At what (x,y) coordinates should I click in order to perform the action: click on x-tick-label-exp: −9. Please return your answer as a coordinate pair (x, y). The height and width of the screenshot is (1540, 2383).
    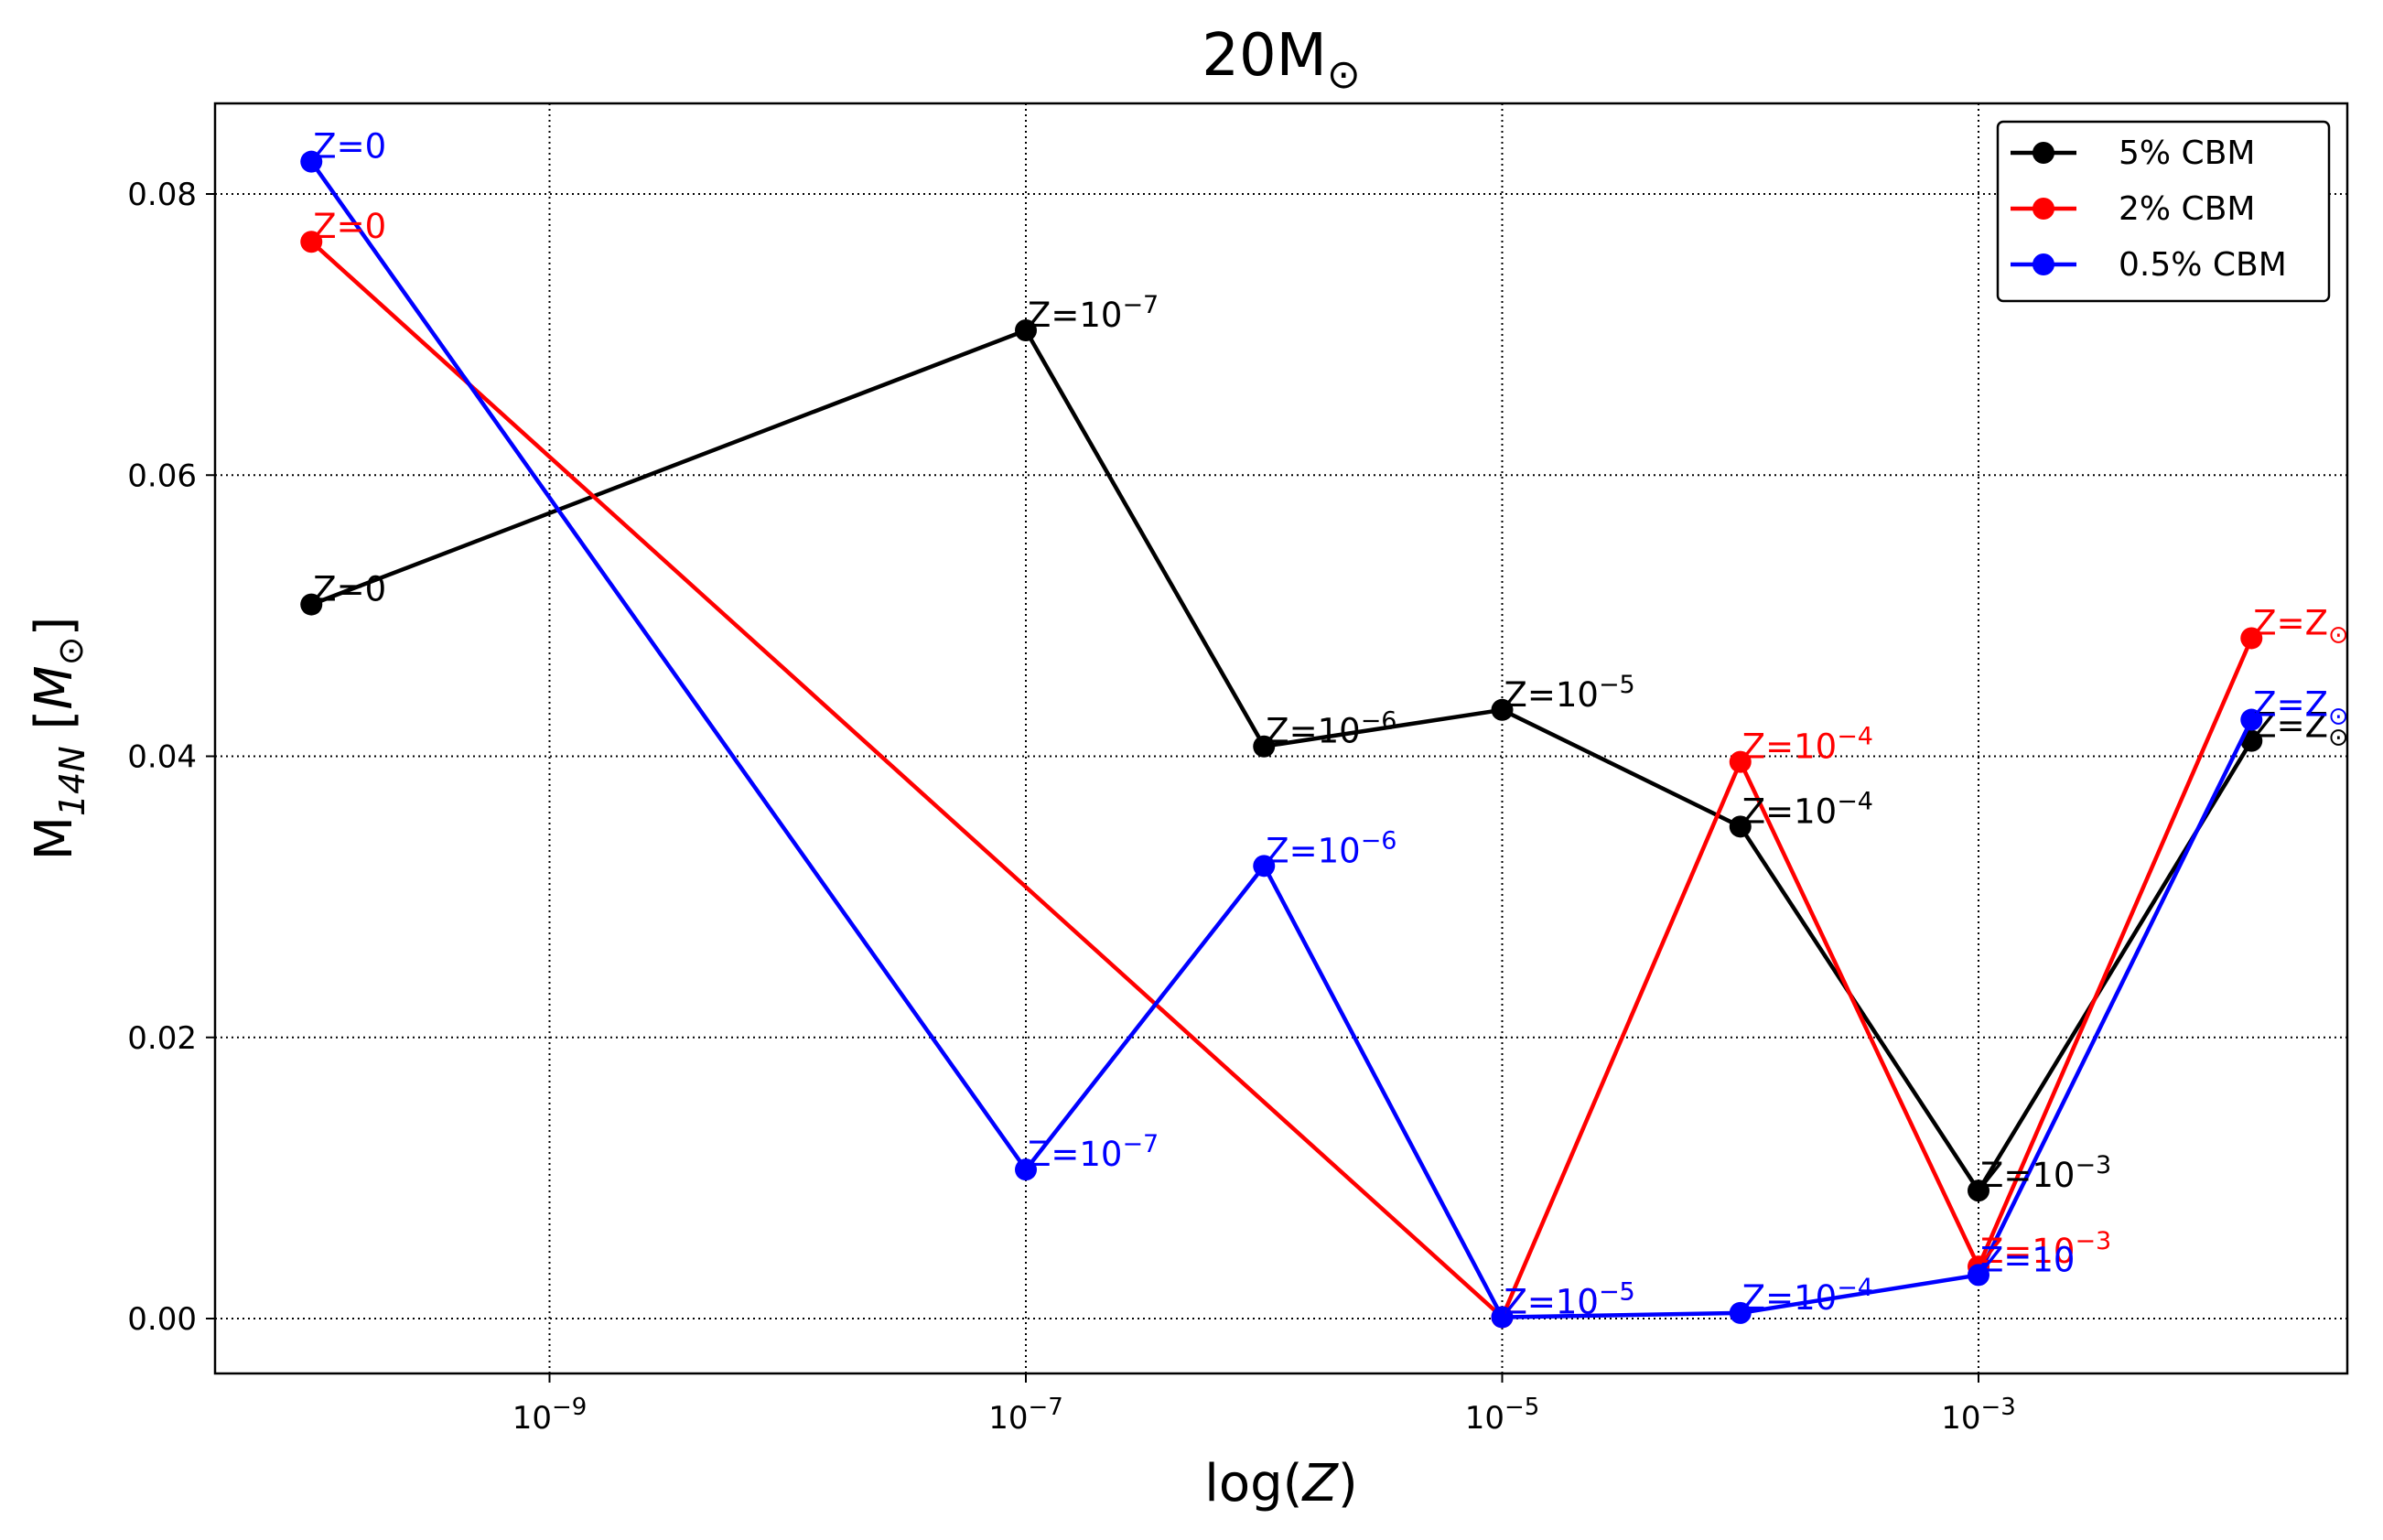
    Looking at the image, I should click on (569, 1407).